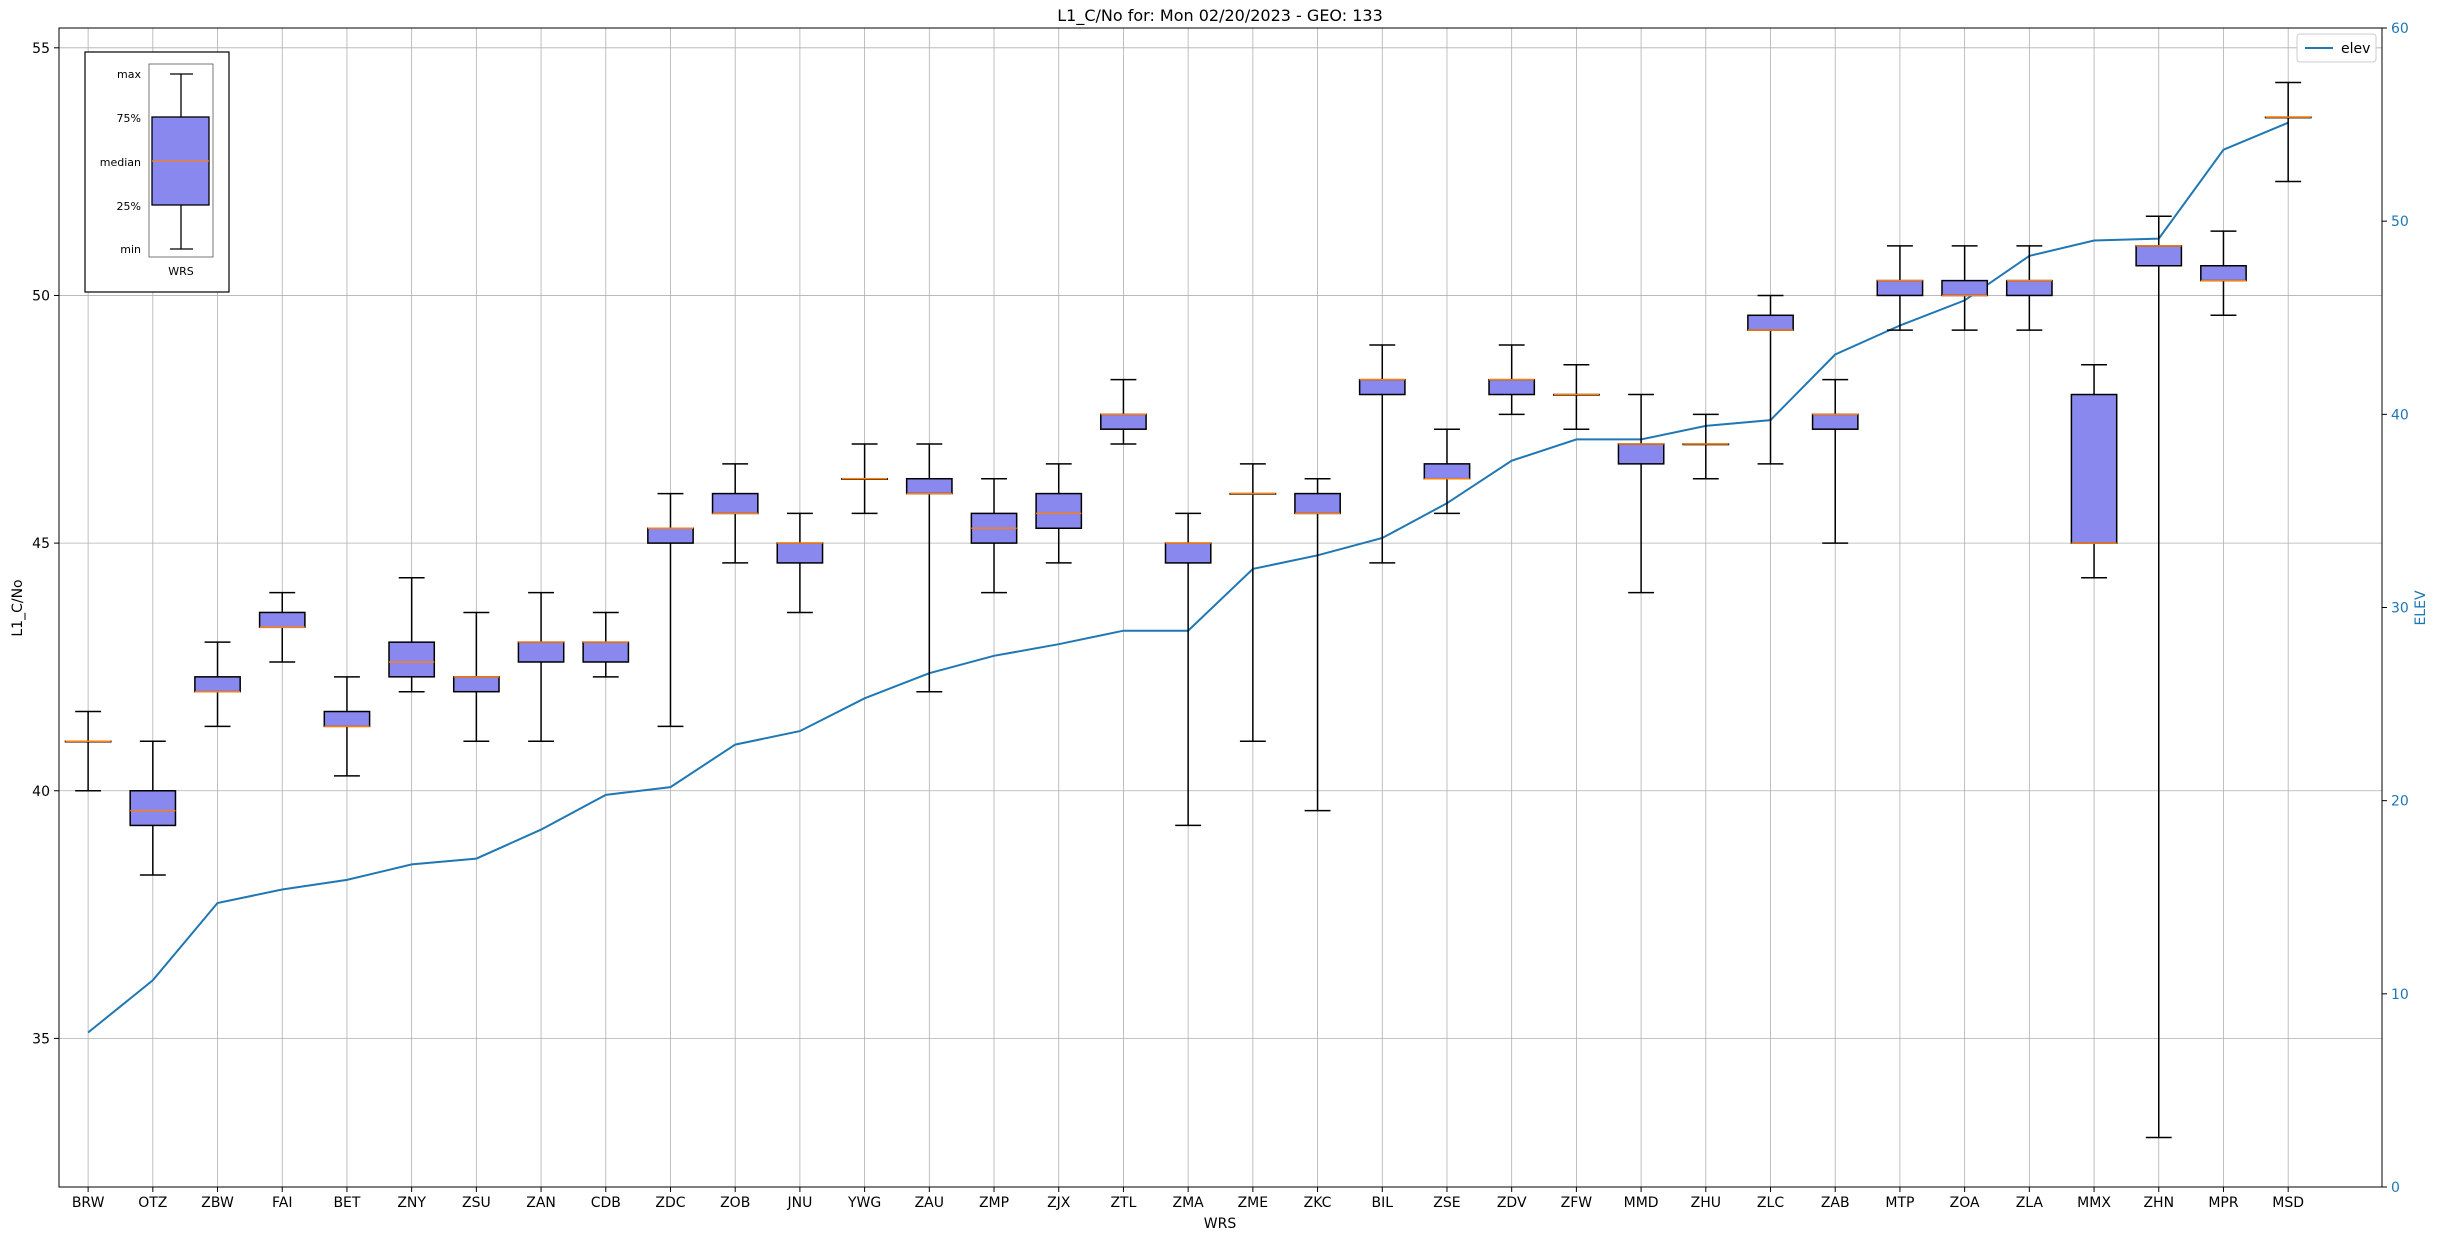 The image size is (2439, 1242). I want to click on box-MMD, so click(1641, 493).